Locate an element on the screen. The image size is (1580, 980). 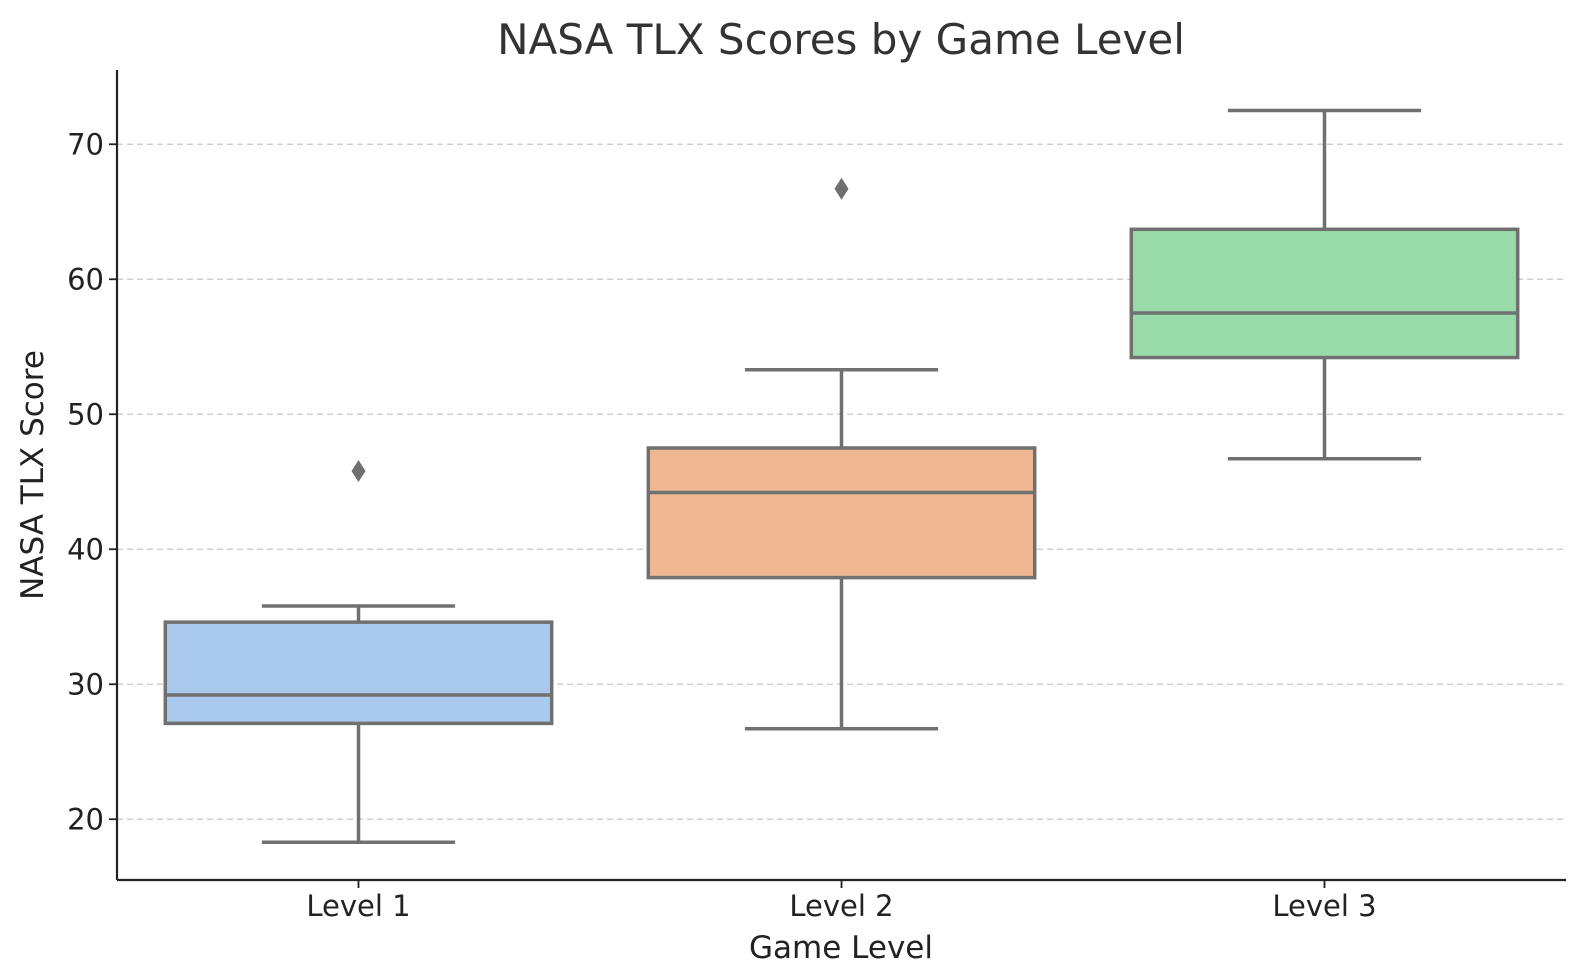
chart-title: NASA TLX Scores by Game Level is located at coordinates (841, 39).